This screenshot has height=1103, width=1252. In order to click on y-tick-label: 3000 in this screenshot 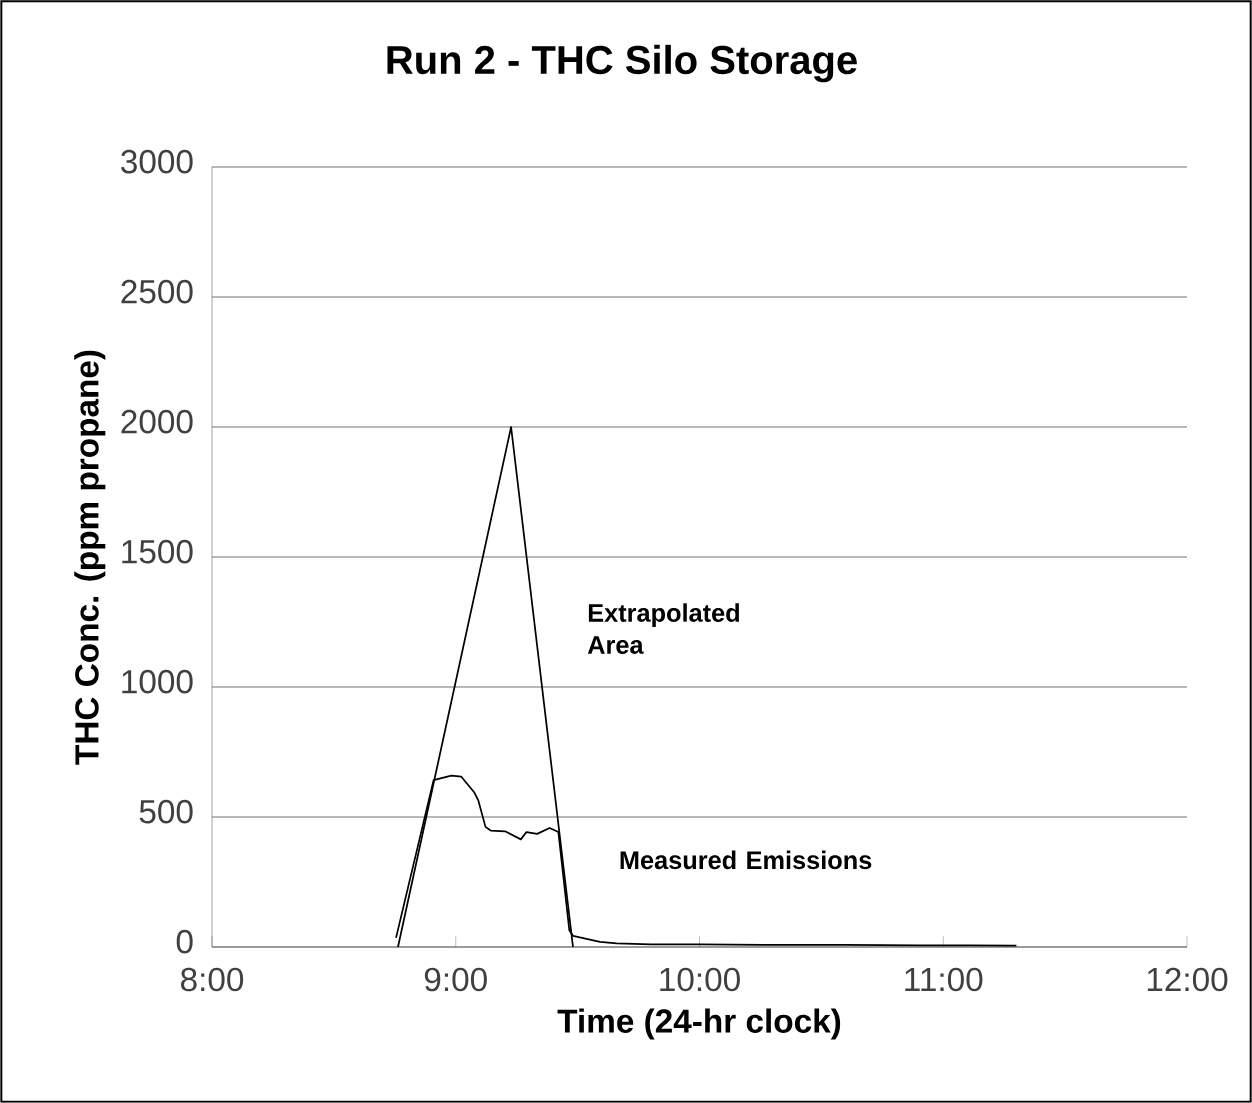, I will do `click(157, 161)`.